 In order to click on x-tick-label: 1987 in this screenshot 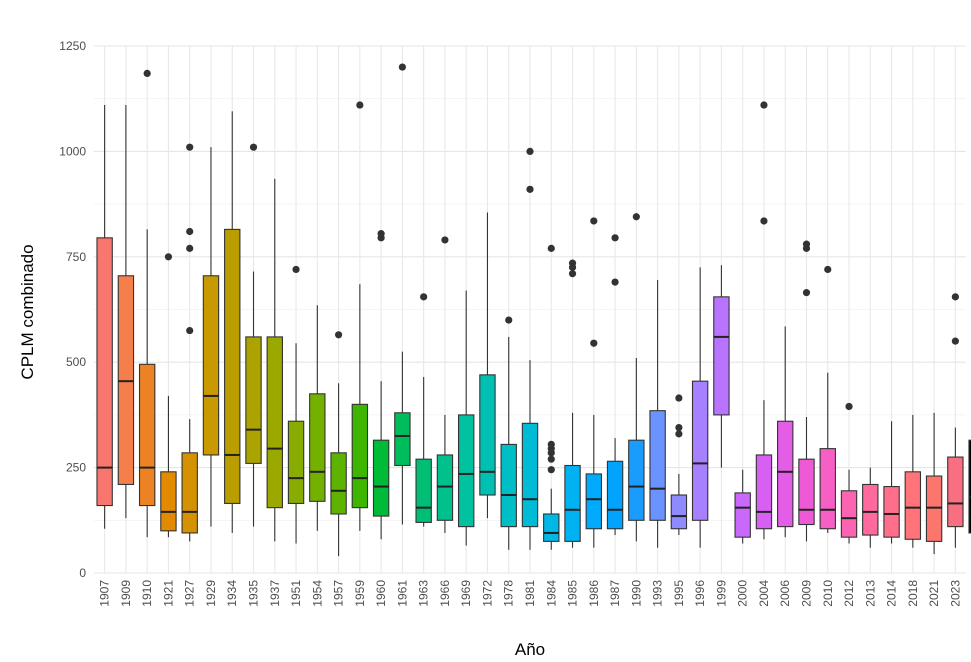, I will do `click(615, 593)`.